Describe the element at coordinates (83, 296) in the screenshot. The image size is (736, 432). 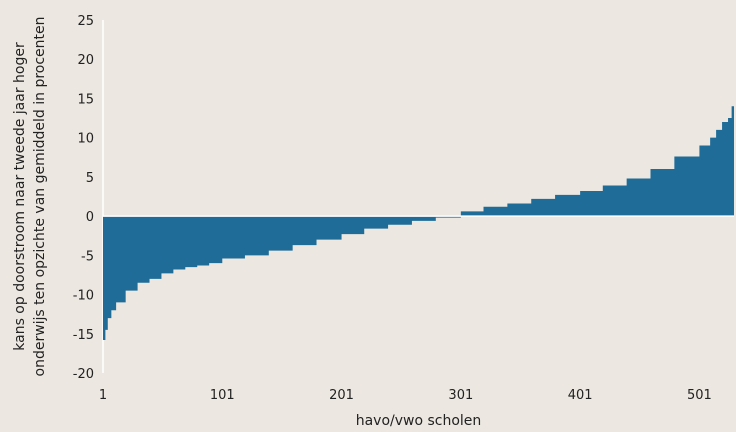
I see `y-tick-label: -10` at that location.